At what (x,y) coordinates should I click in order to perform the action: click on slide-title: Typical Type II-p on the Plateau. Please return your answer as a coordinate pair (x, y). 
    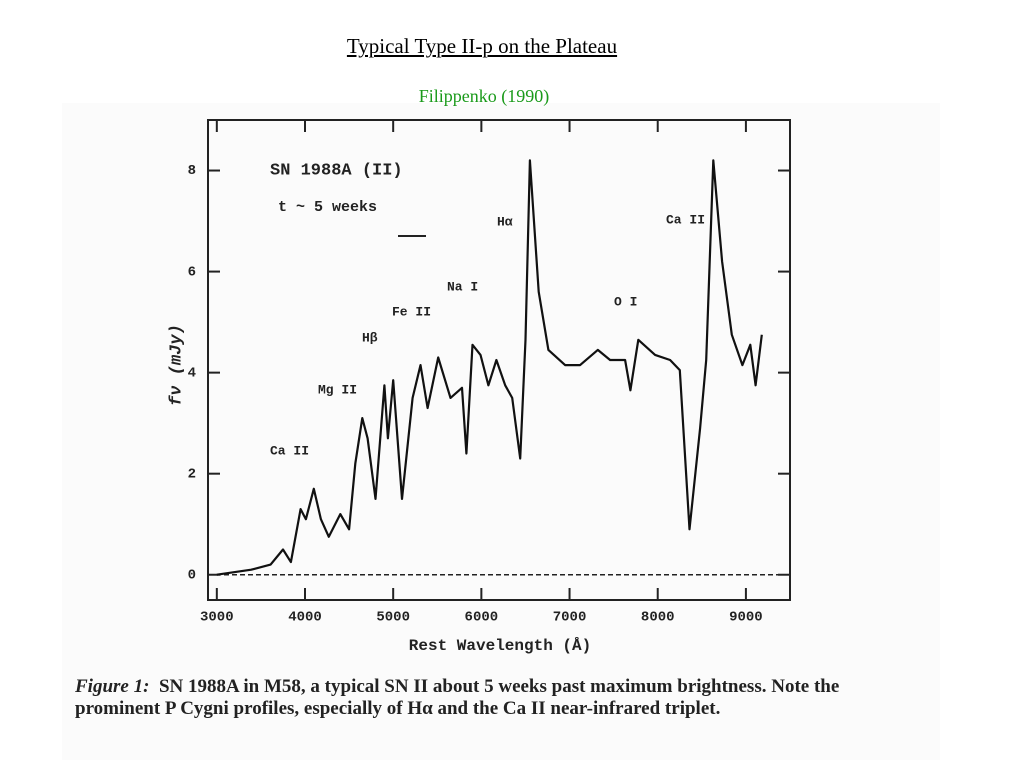
    Looking at the image, I should click on (482, 46).